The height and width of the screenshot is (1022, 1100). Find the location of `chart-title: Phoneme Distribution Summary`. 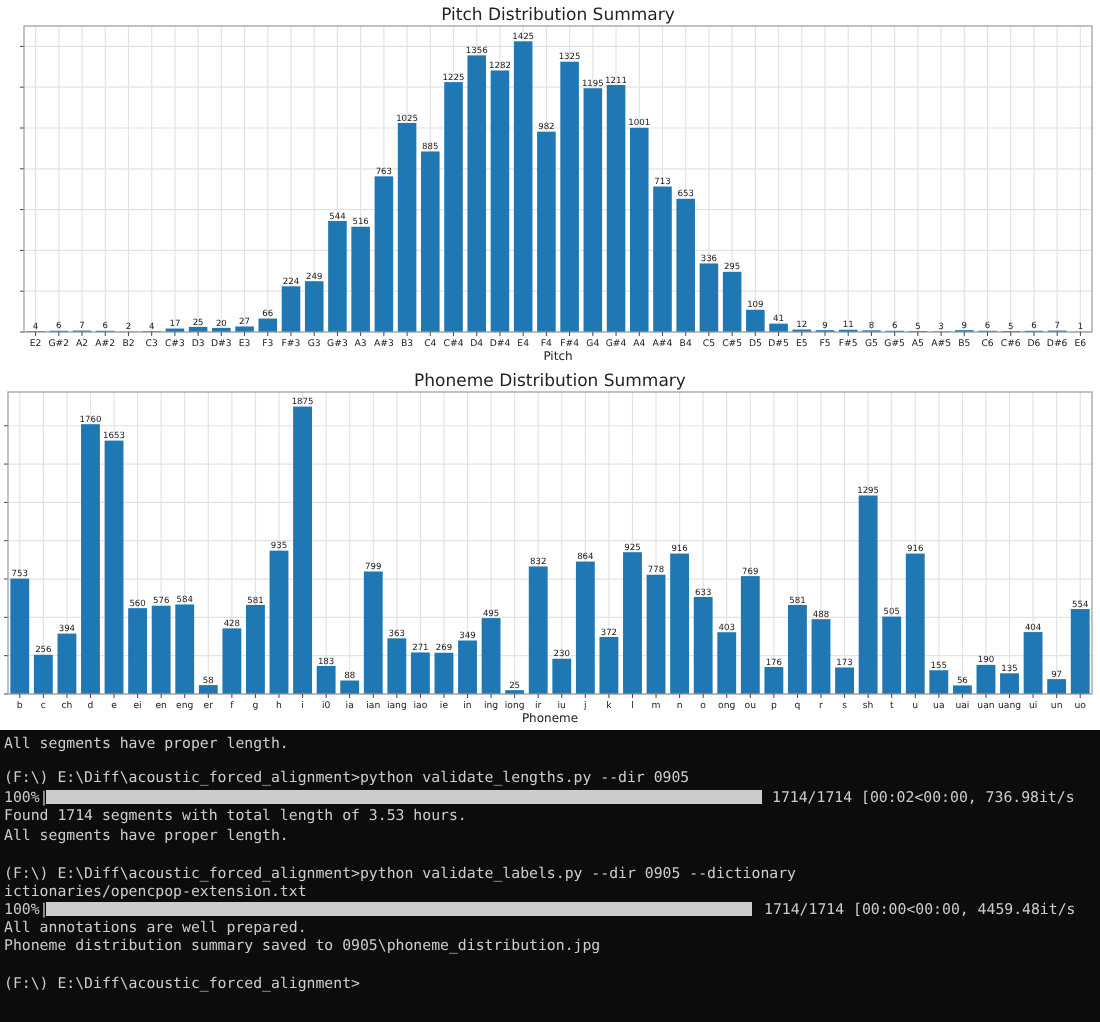

chart-title: Phoneme Distribution Summary is located at coordinates (550, 382).